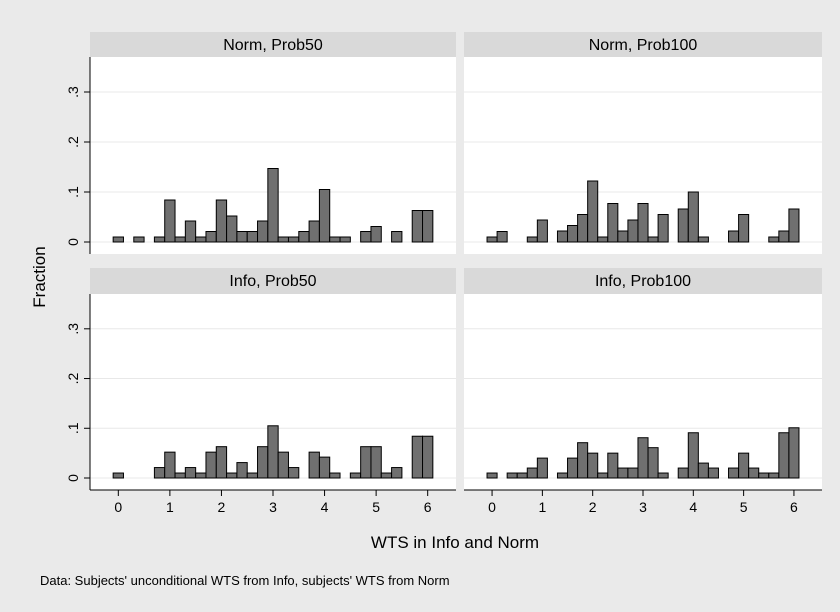  I want to click on panel-title: Norm, Prob50, so click(273, 45).